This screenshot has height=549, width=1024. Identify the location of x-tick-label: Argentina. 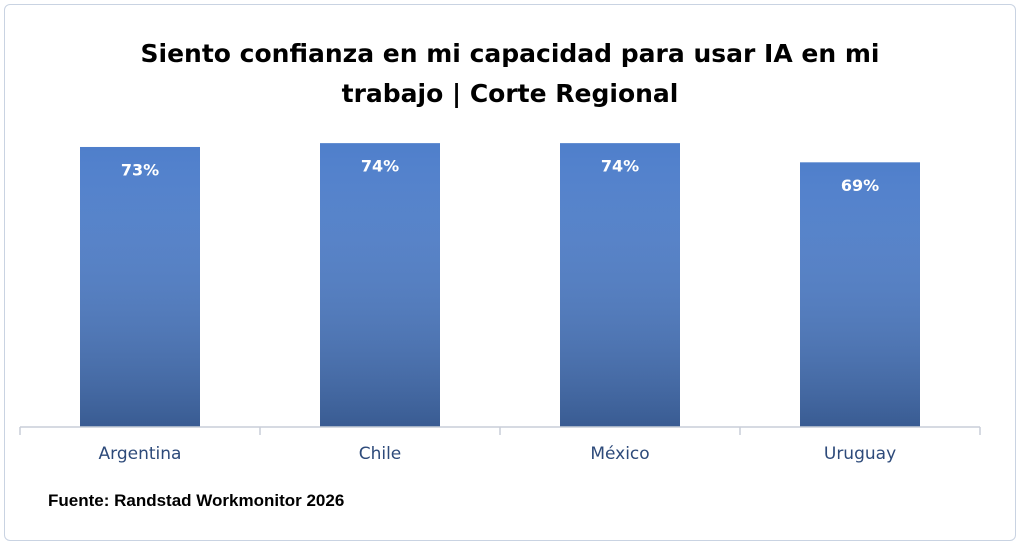
(140, 454).